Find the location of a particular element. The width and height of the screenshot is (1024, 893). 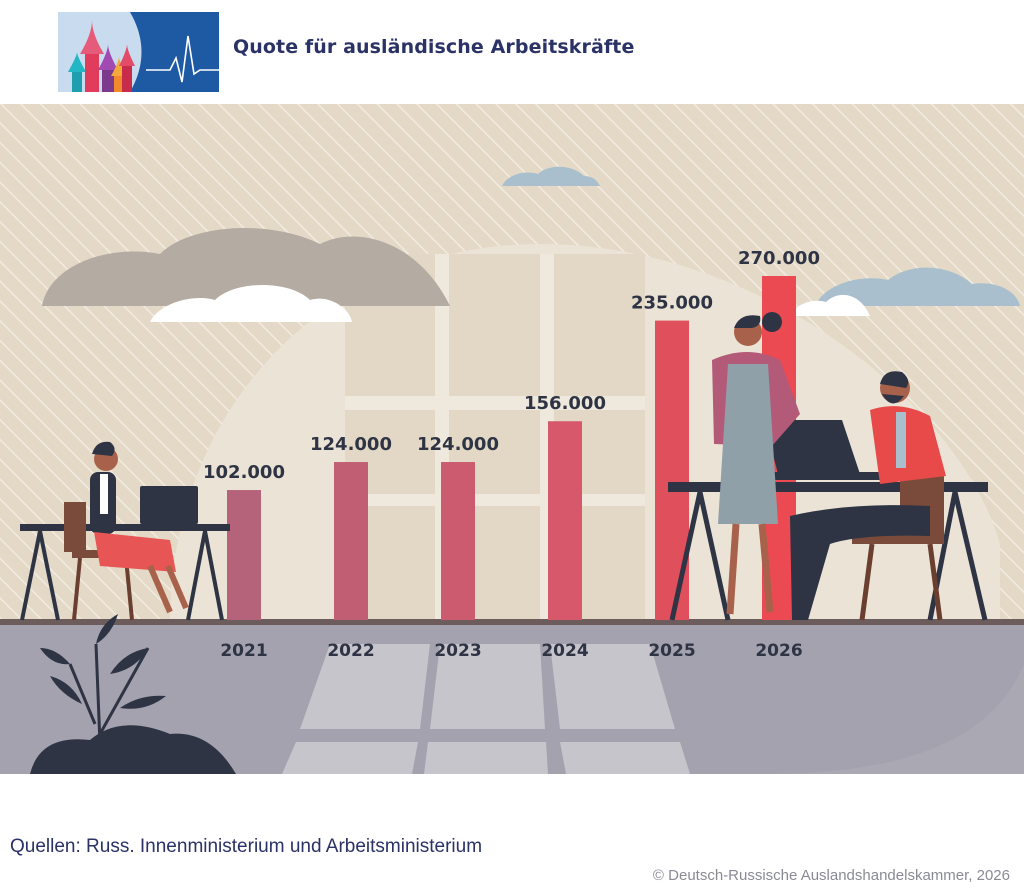

illustration-woman-left-desk is located at coordinates (125, 531).